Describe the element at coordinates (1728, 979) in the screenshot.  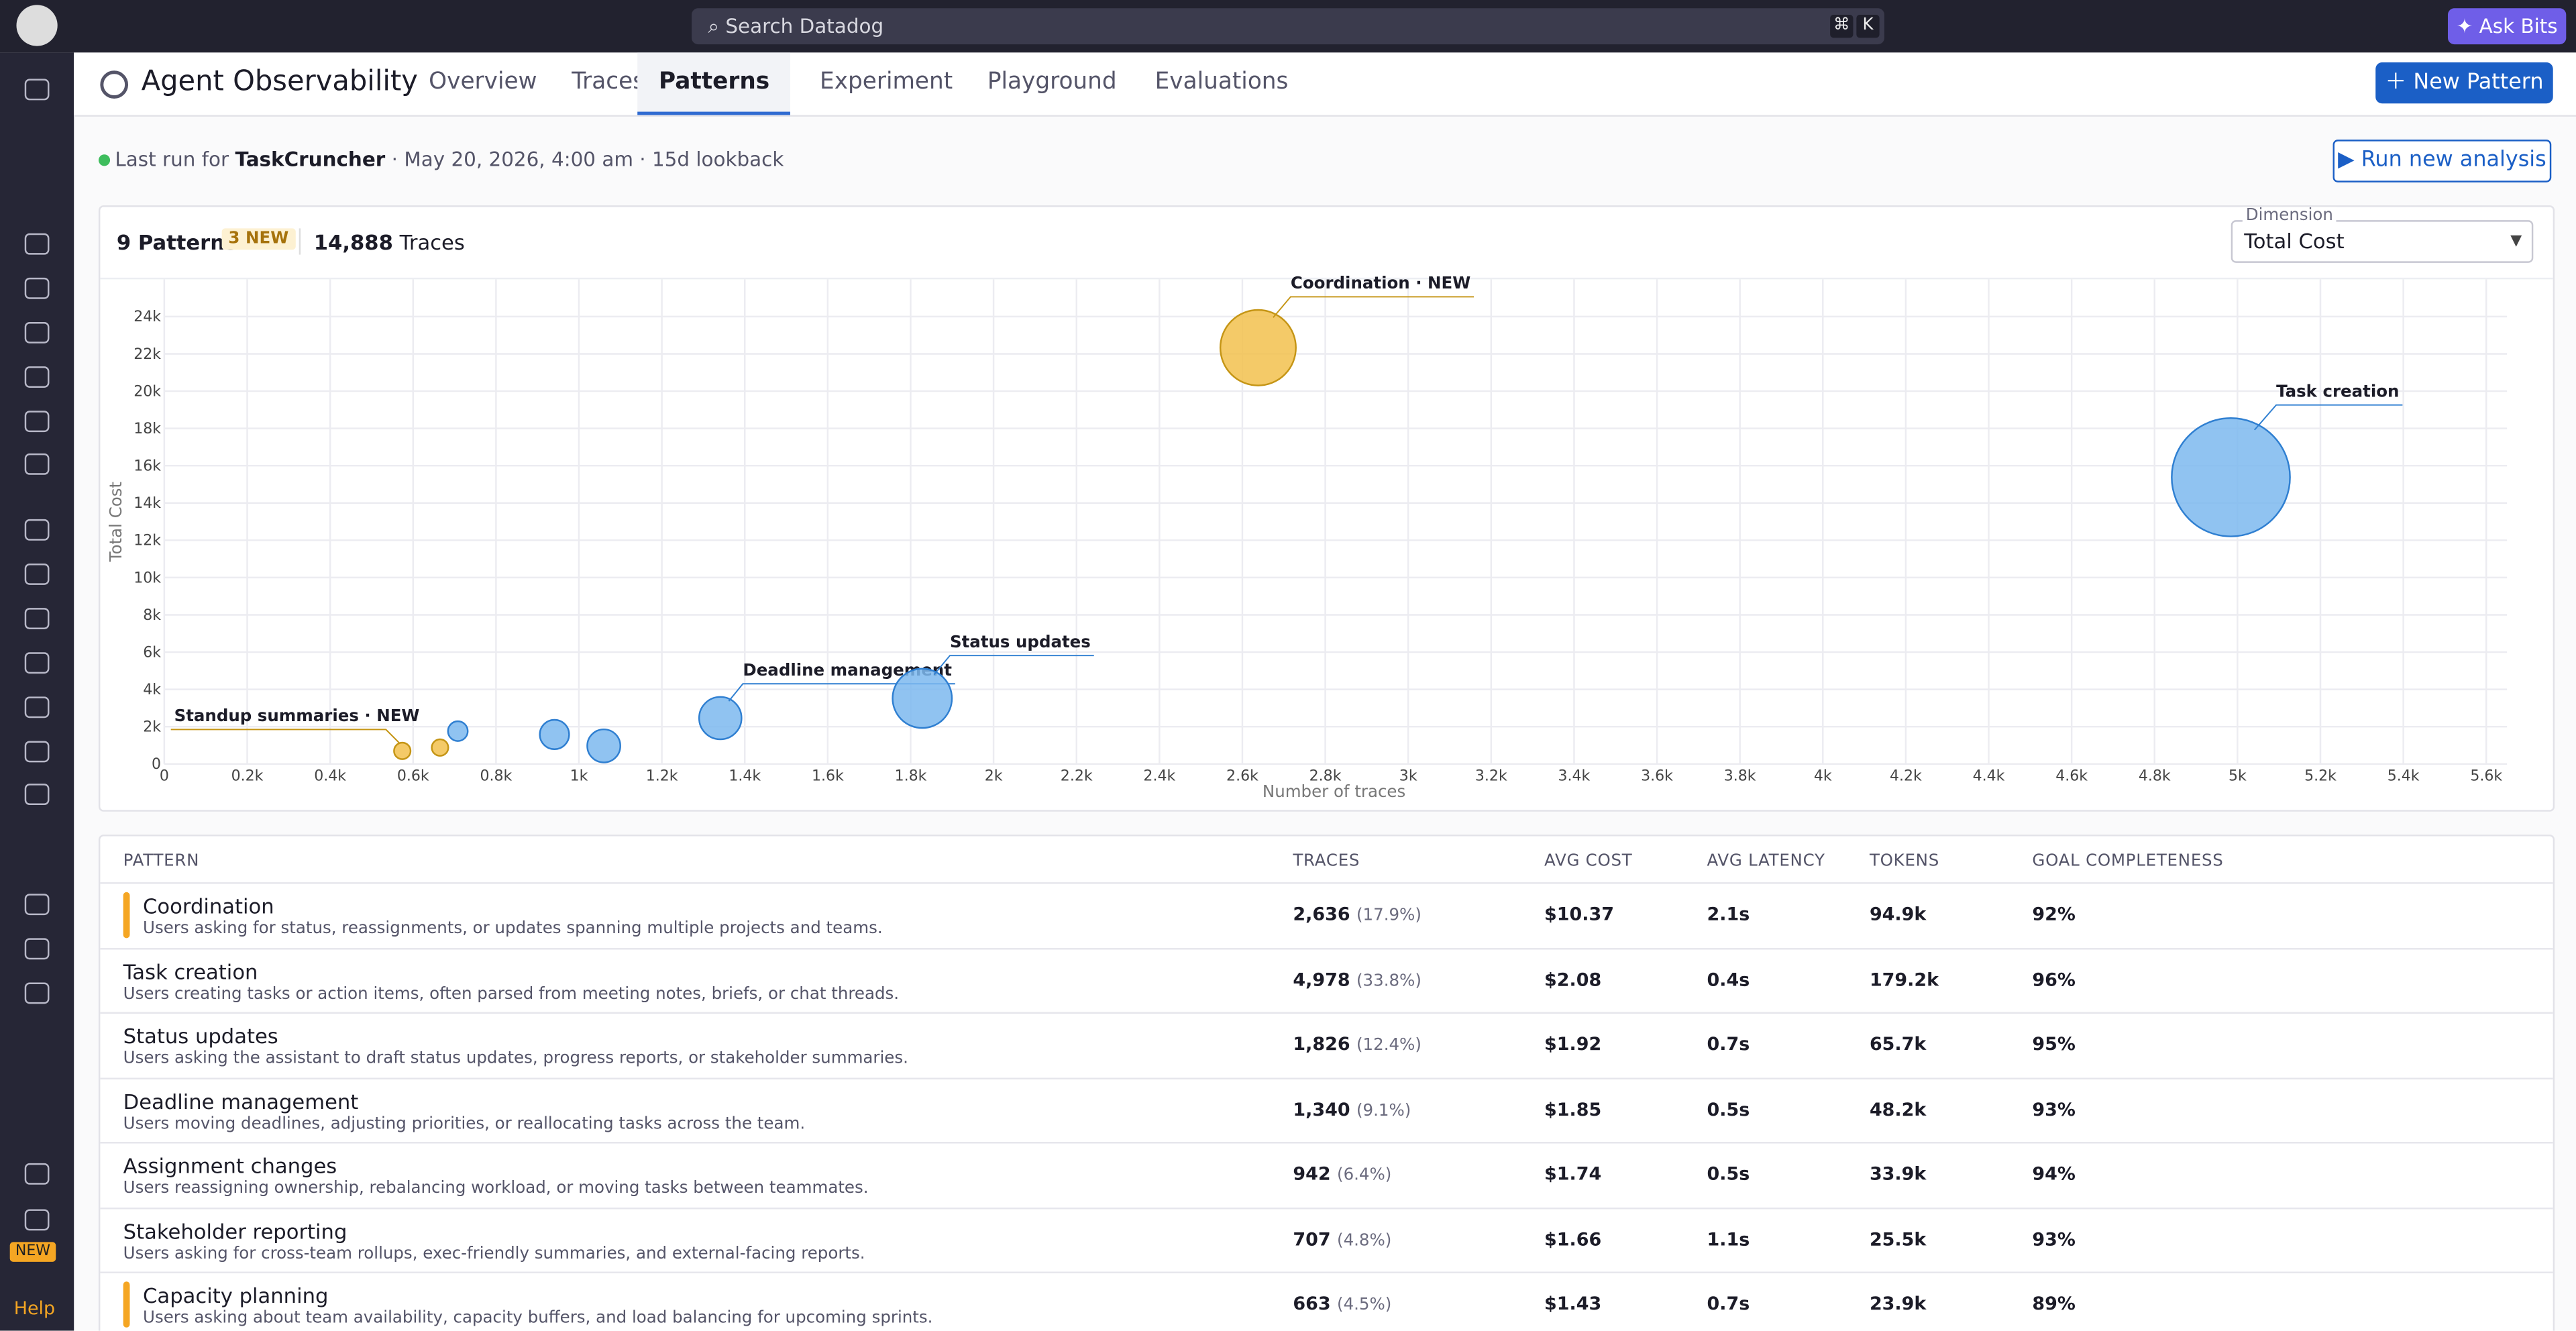
I see `latency-cell: 0.4s` at that location.